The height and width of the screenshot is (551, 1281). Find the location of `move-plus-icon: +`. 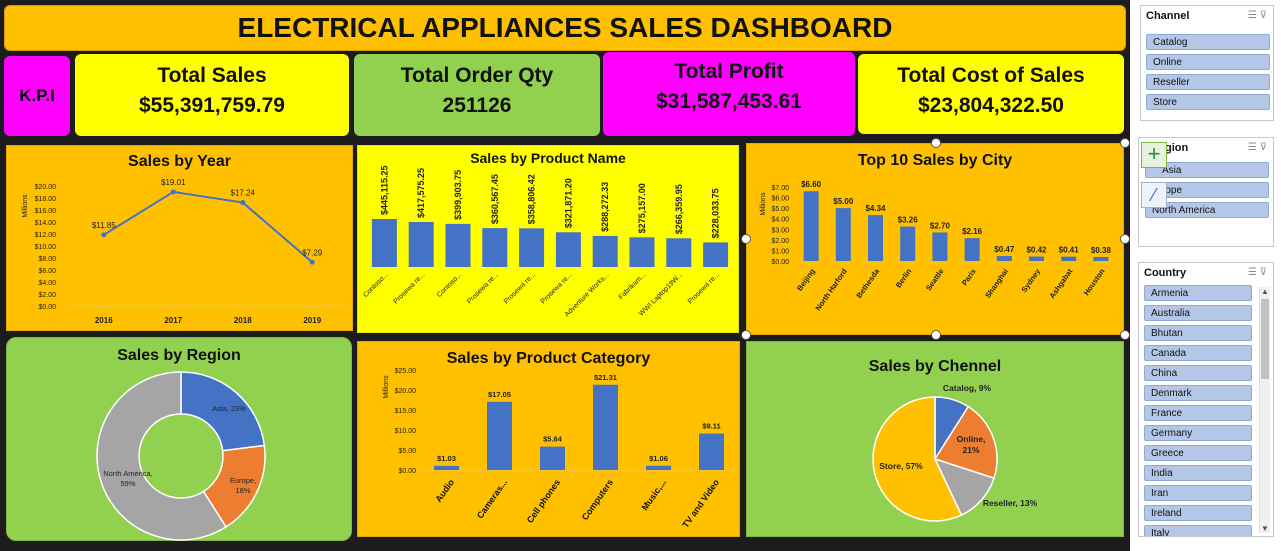

move-plus-icon: + is located at coordinates (1154, 155).